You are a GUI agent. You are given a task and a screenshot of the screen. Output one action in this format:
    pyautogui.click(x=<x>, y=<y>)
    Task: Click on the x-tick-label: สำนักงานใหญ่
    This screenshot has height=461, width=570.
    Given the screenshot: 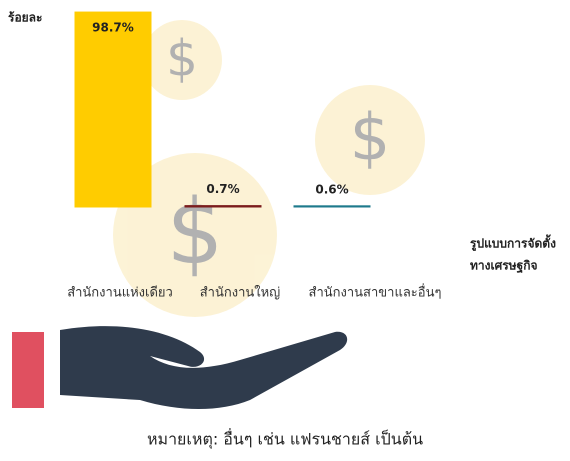 What is the action you would take?
    pyautogui.click(x=240, y=293)
    